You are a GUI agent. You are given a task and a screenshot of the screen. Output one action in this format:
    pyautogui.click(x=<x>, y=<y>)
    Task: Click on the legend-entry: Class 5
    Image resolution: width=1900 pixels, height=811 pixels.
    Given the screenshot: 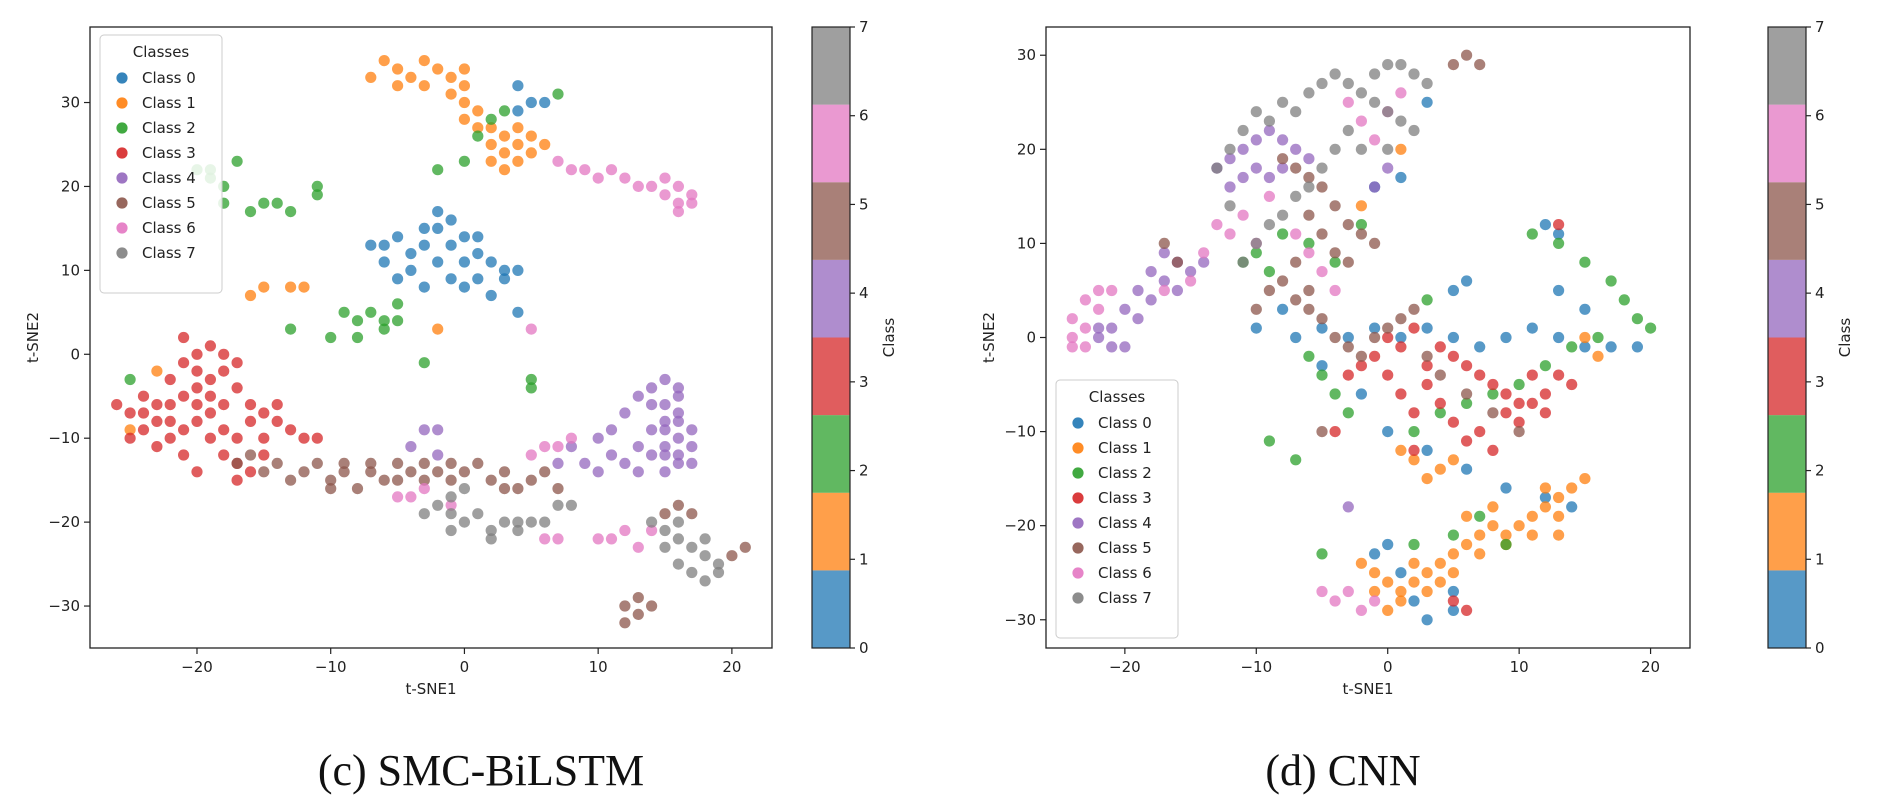 What is the action you would take?
    pyautogui.click(x=1125, y=548)
    